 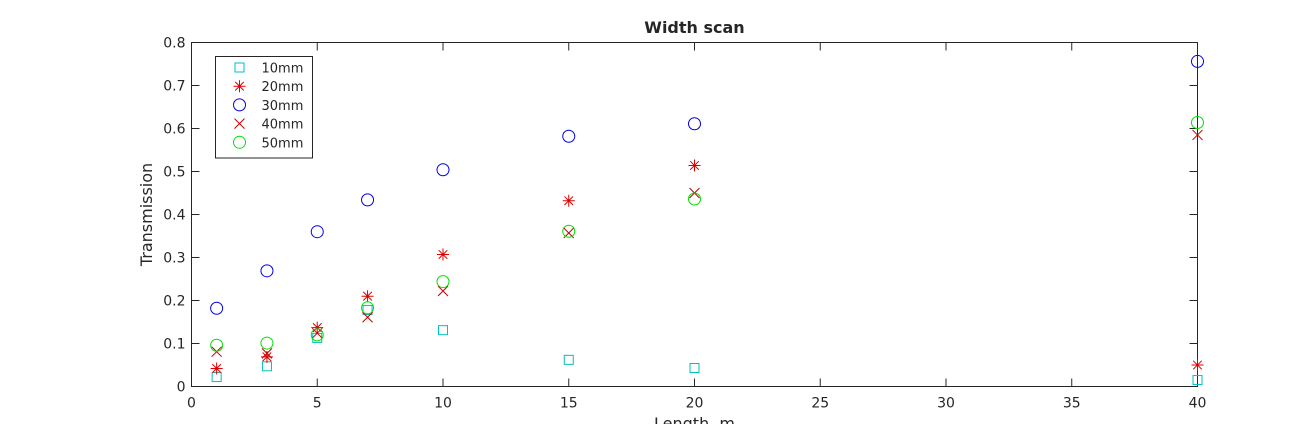 I want to click on y-tick-label: 0.4, so click(x=174, y=216).